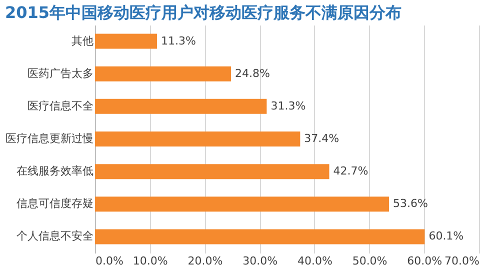  What do you see at coordinates (83, 41) in the screenshot?
I see `y-tick-label: 其他` at bounding box center [83, 41].